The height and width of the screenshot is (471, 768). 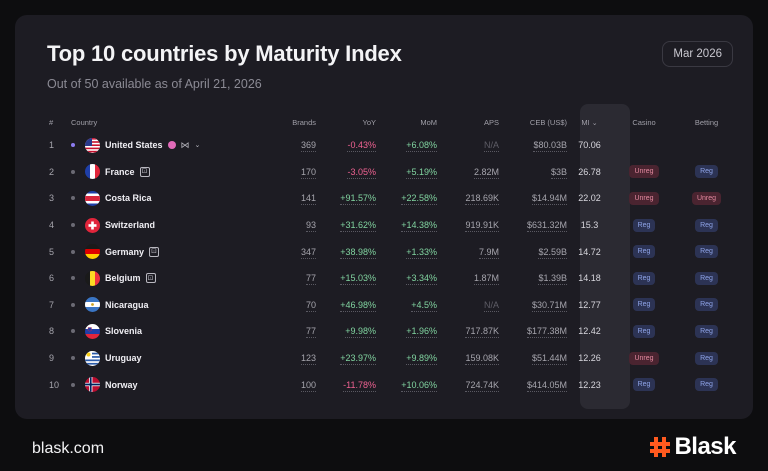 What do you see at coordinates (421, 332) in the screenshot?
I see `mom-value: +1.96%` at bounding box center [421, 332].